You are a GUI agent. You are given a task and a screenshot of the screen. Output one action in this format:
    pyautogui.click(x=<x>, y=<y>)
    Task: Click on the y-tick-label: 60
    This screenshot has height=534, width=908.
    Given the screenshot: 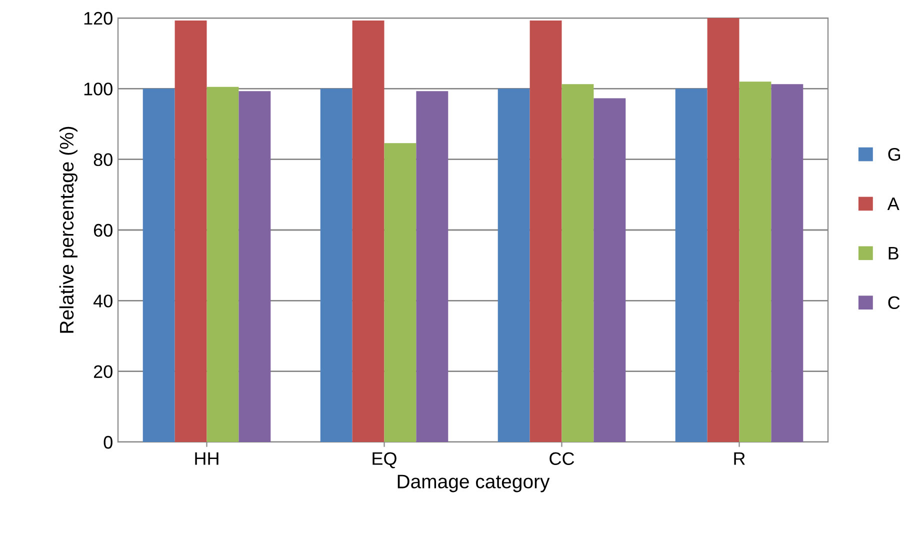 What is the action you would take?
    pyautogui.click(x=103, y=230)
    